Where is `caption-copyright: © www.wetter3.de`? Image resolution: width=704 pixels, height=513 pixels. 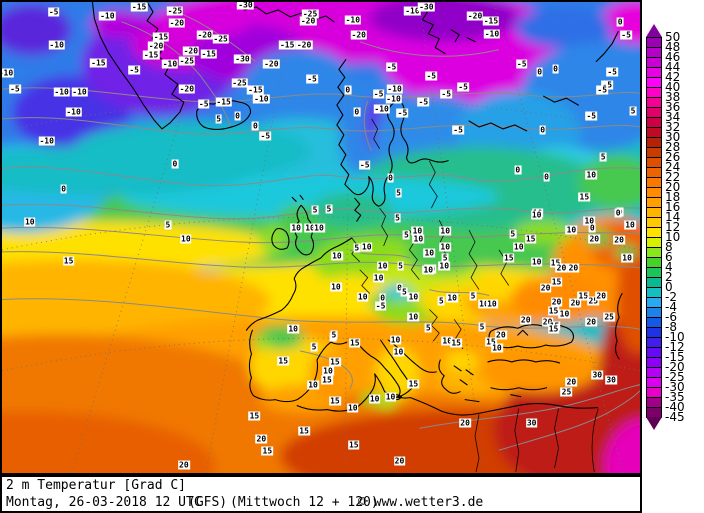 caption-copyright: © www.wetter3.de is located at coordinates (421, 502).